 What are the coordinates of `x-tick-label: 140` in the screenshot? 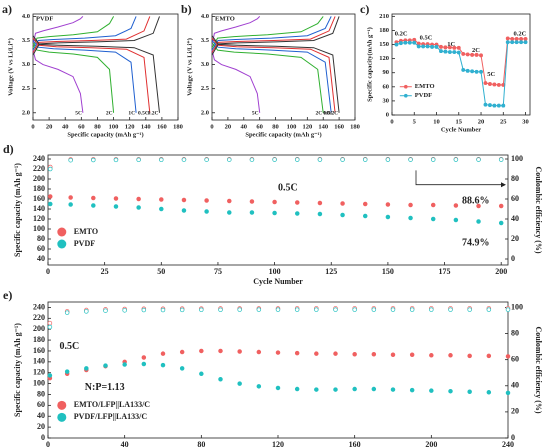 It's located at (146, 126).